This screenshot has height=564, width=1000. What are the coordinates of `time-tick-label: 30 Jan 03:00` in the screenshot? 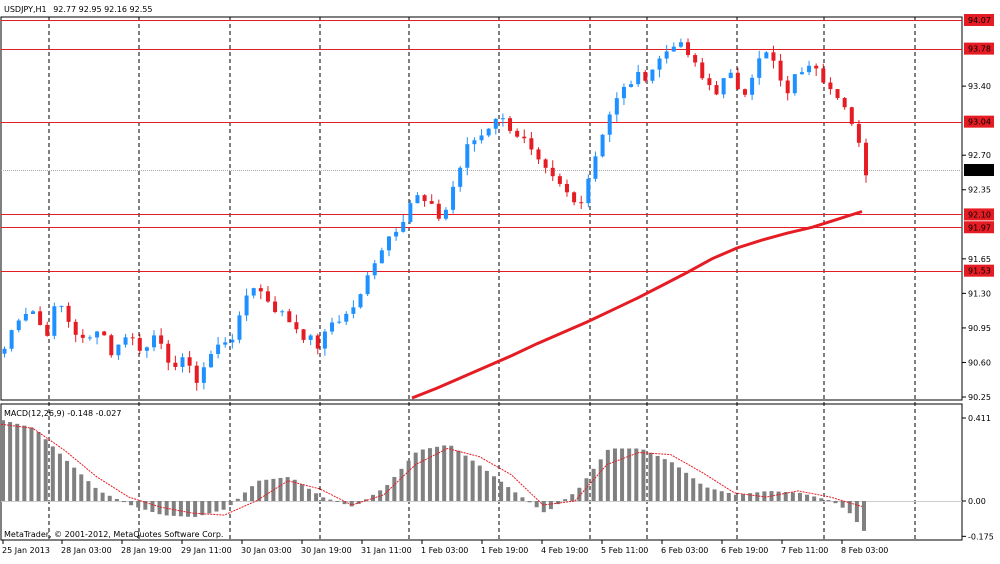 It's located at (266, 550).